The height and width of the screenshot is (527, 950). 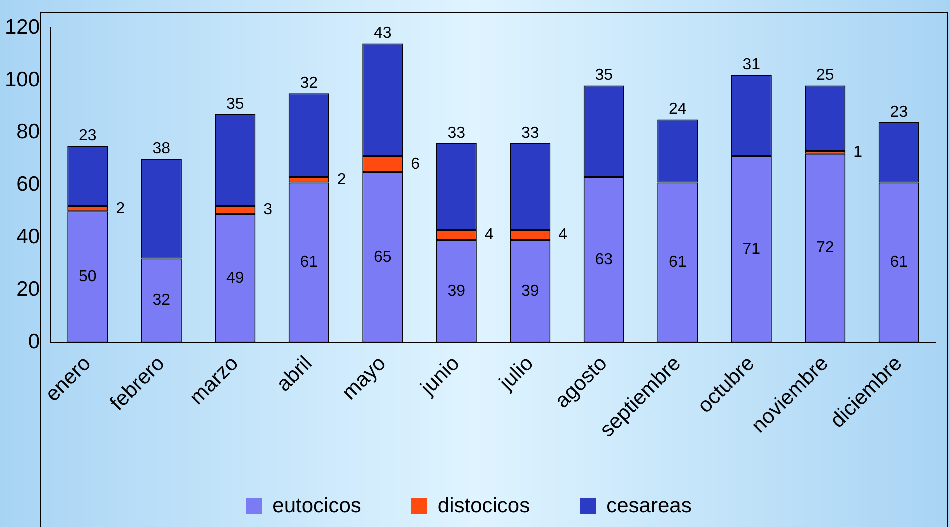 I want to click on data-label: 50, so click(x=88, y=277).